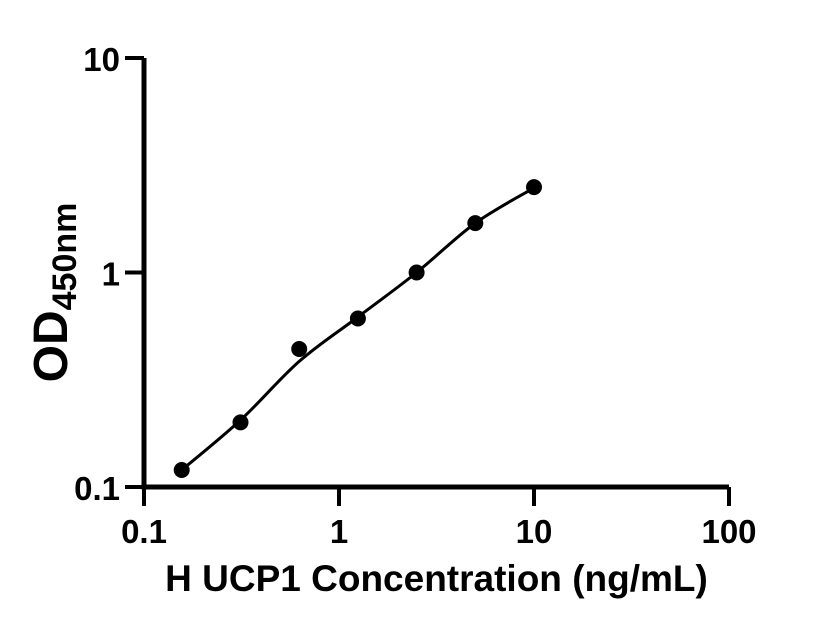 This screenshot has width=816, height=640. Describe the element at coordinates (534, 531) in the screenshot. I see `x-tick-label: 10` at that location.